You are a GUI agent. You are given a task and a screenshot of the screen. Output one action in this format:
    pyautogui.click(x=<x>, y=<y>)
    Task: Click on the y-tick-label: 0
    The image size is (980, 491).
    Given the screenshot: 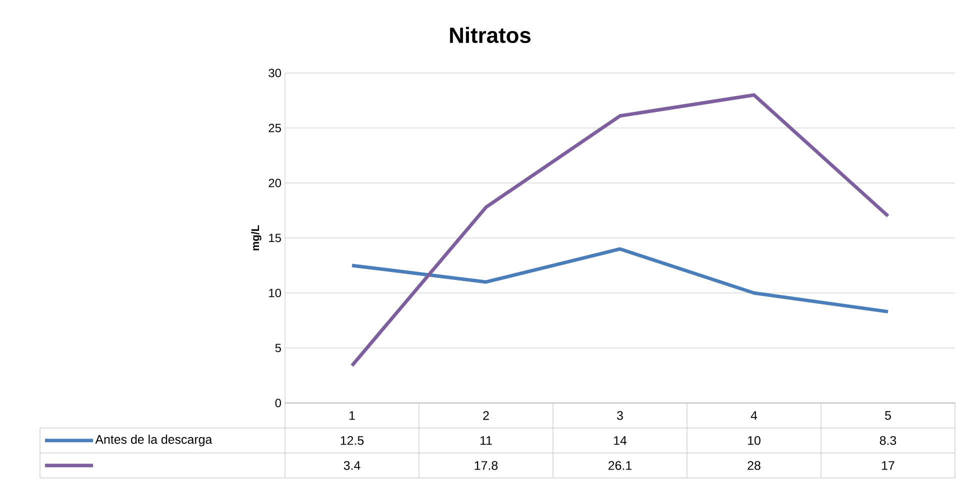 What is the action you would take?
    pyautogui.click(x=278, y=403)
    